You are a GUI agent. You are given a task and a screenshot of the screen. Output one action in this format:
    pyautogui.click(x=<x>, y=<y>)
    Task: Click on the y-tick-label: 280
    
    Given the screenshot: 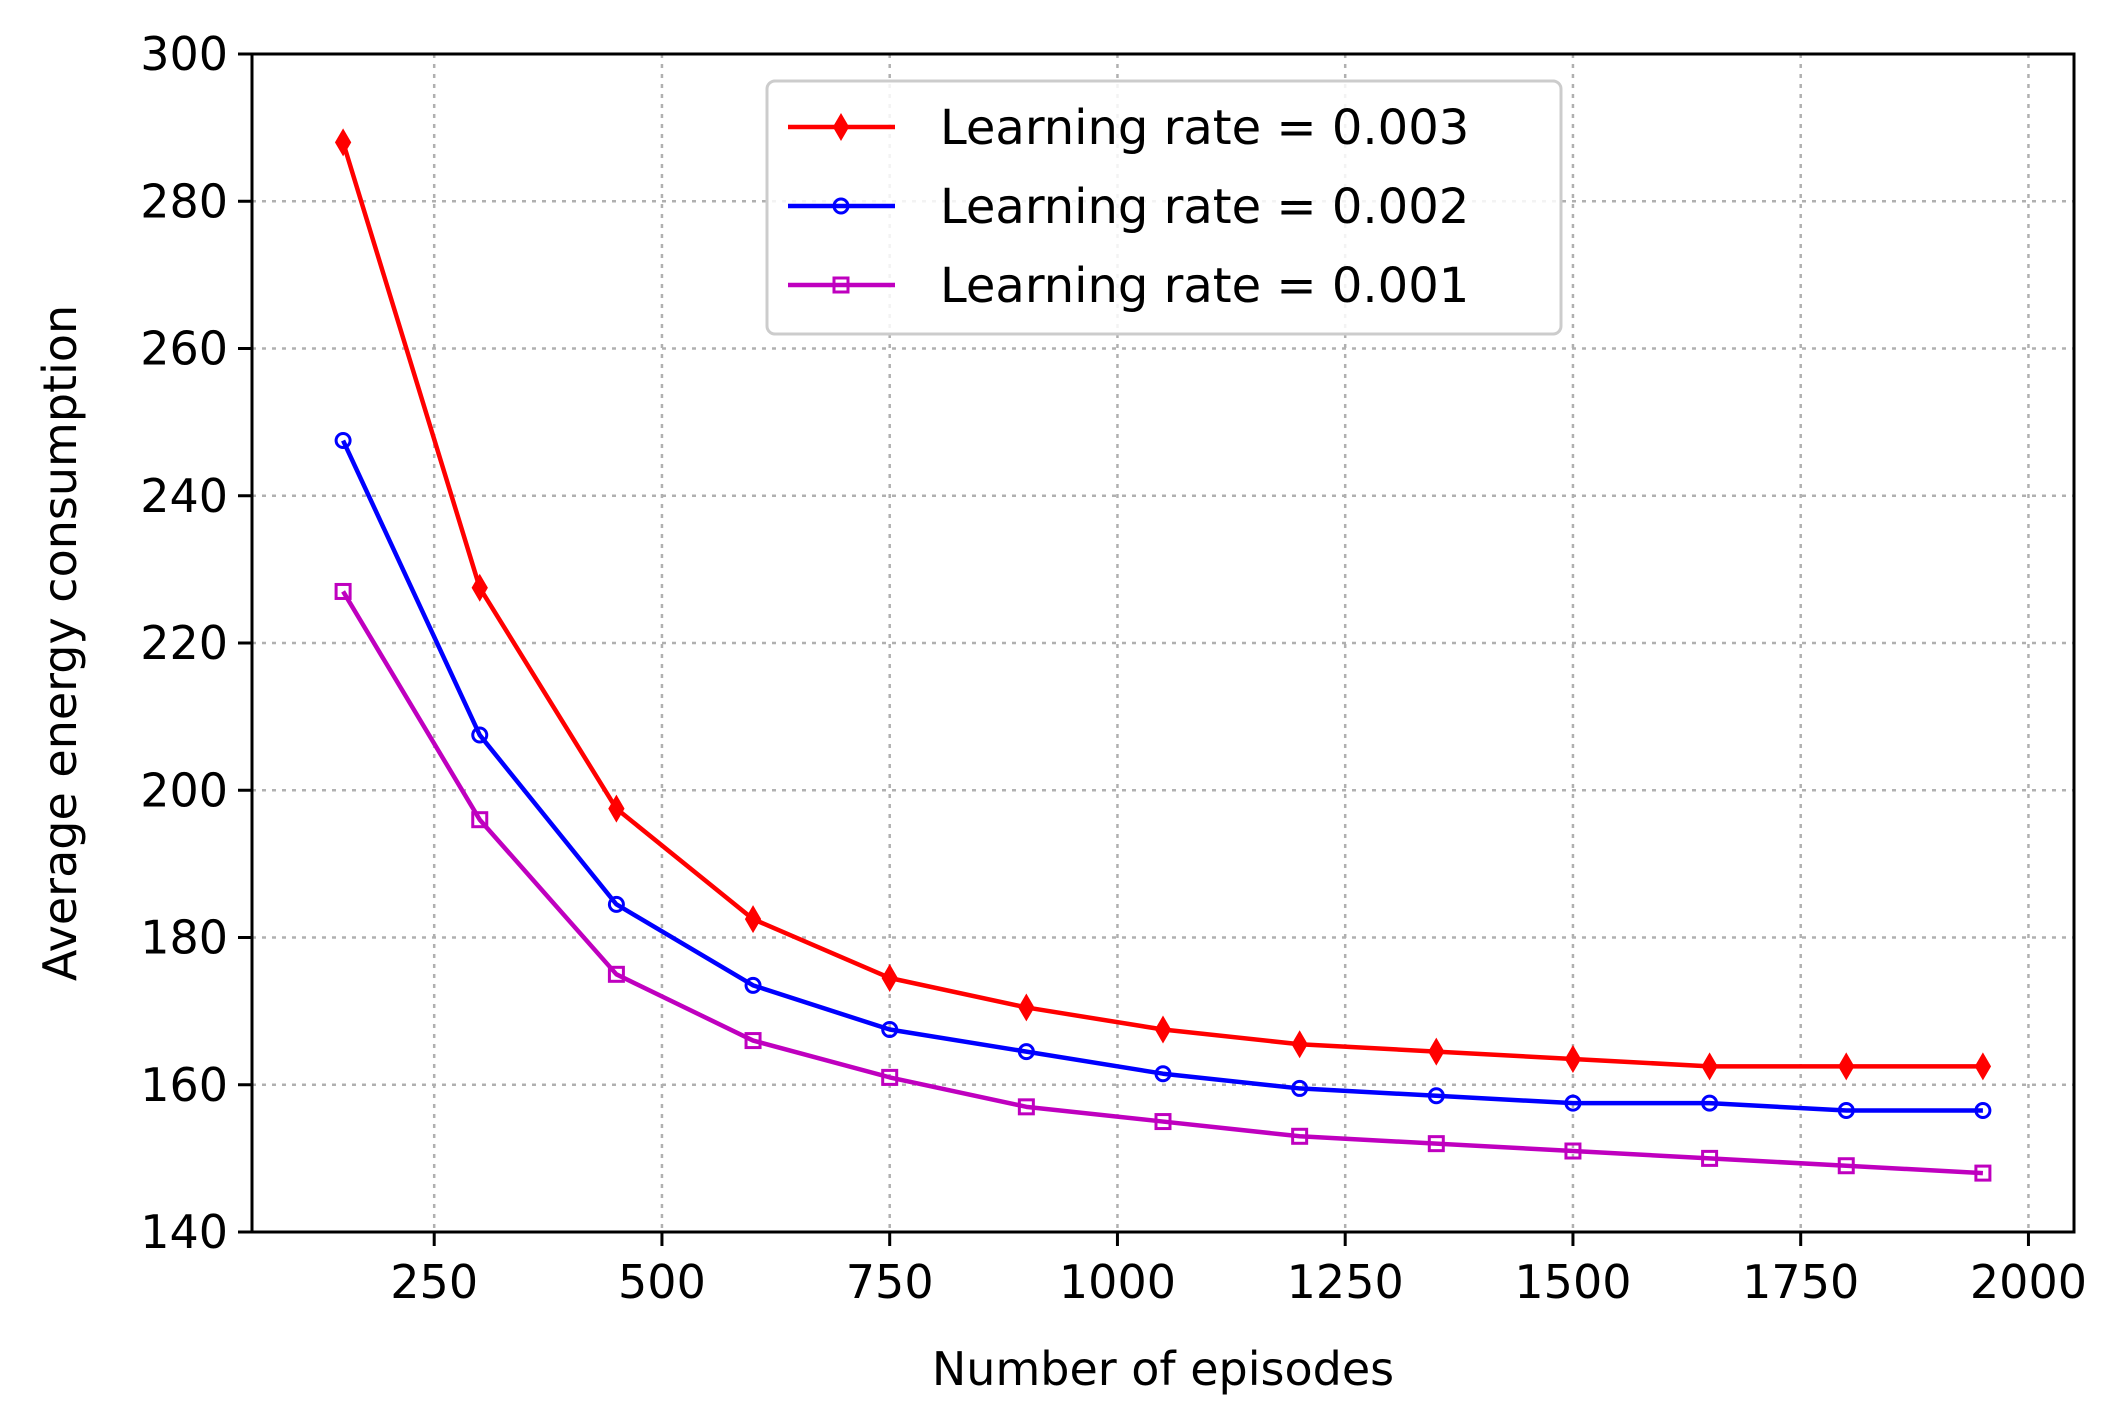 What is the action you would take?
    pyautogui.click(x=184, y=201)
    